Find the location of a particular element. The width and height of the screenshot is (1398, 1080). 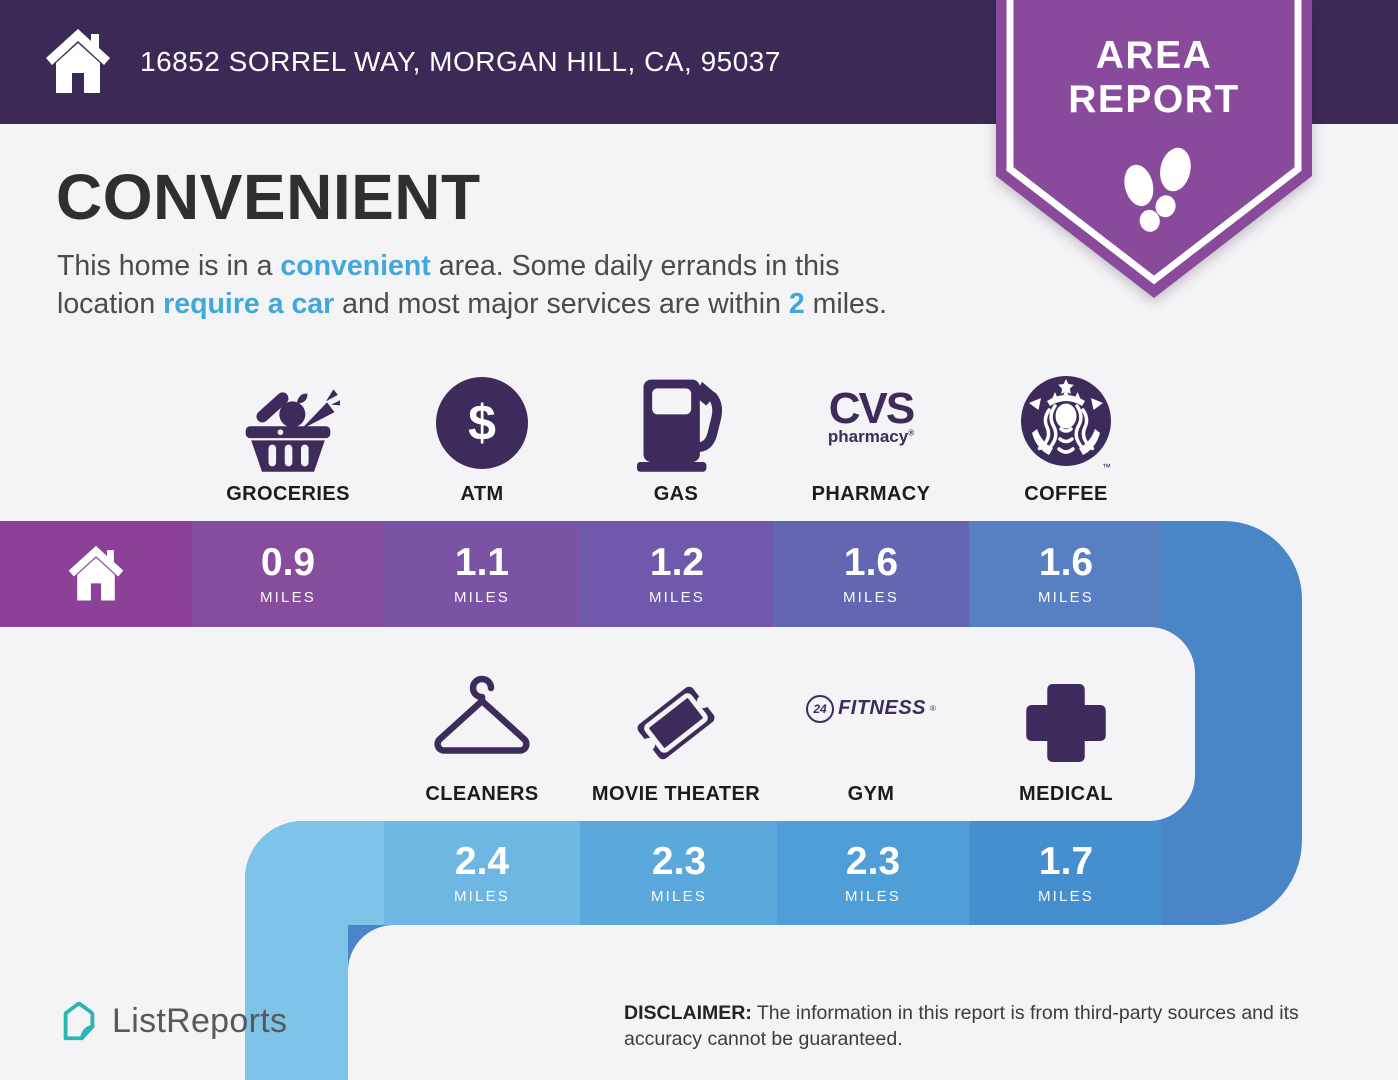

badge-title: AREA REPORT is located at coordinates (1154, 78).